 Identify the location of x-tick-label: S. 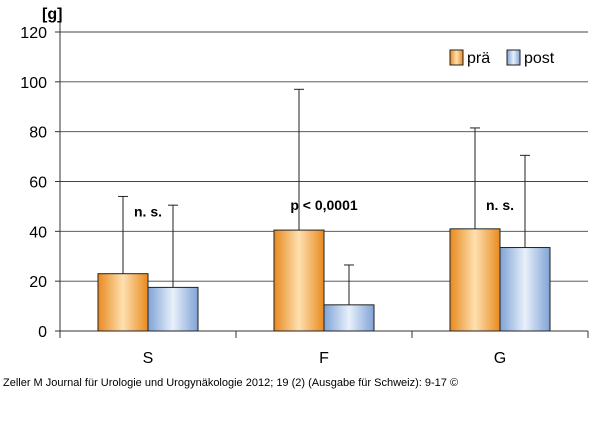
(148, 358).